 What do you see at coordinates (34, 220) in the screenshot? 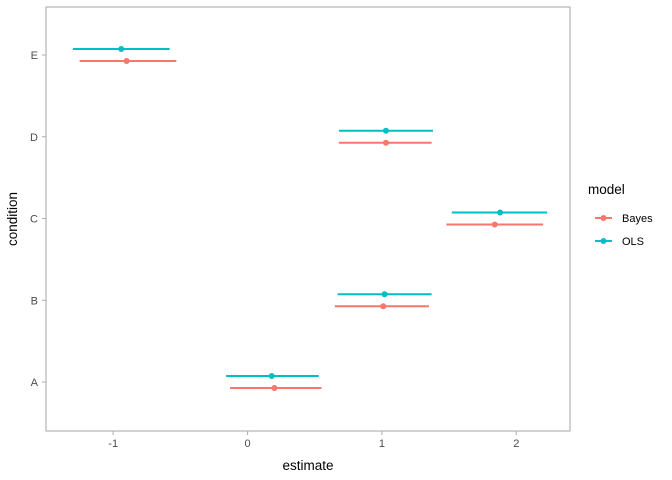
I see `y-tick-label-C: C` at bounding box center [34, 220].